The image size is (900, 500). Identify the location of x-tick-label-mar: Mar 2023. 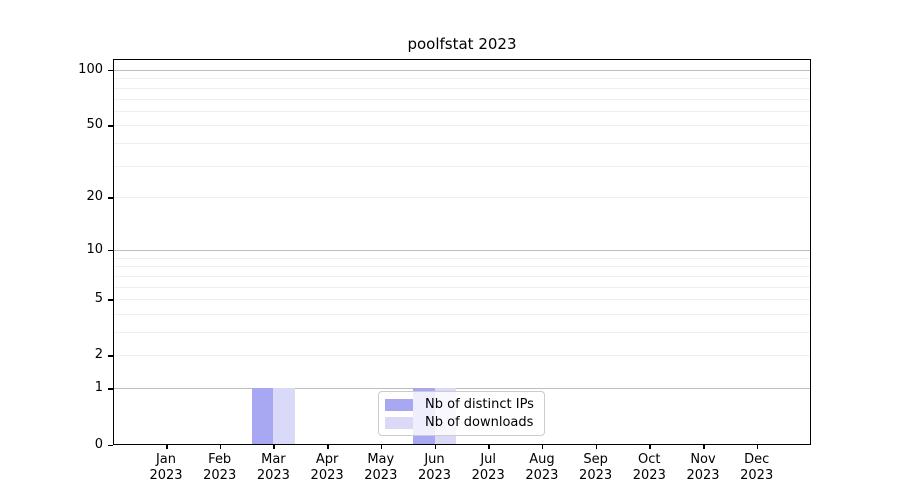
(273, 468).